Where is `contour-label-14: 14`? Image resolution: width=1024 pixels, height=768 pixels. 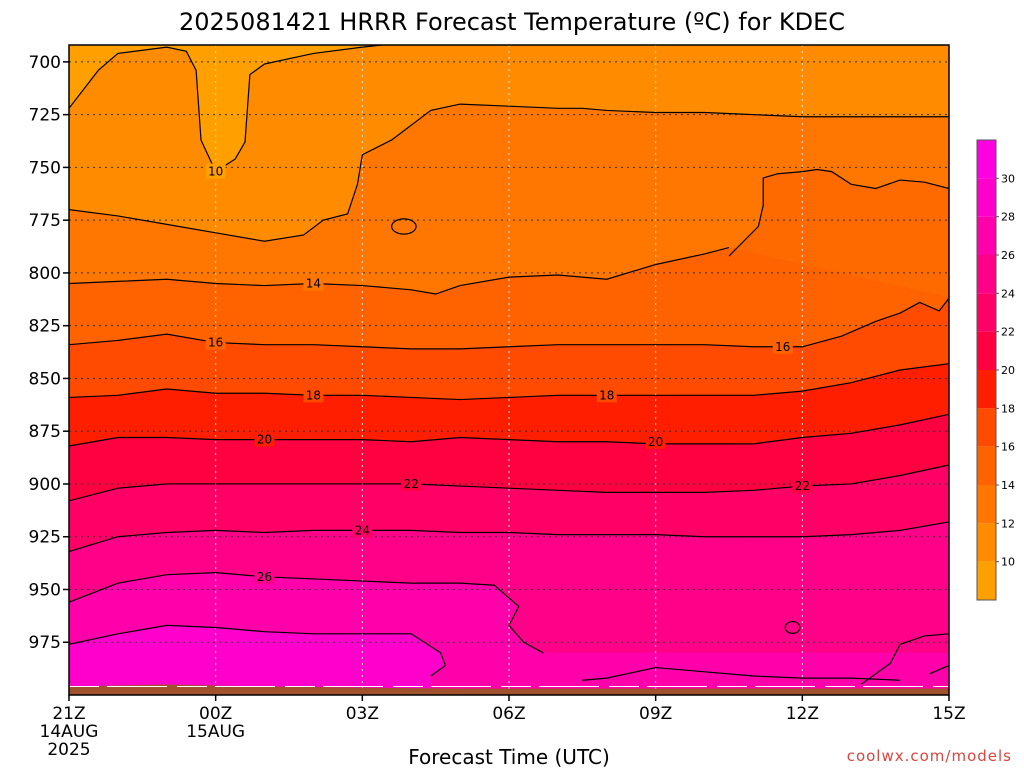 contour-label-14: 14 is located at coordinates (313, 283).